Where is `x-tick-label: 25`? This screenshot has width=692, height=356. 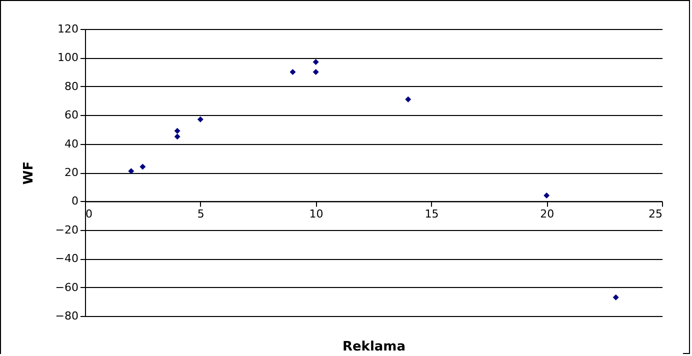 x-tick-label: 25 is located at coordinates (655, 214).